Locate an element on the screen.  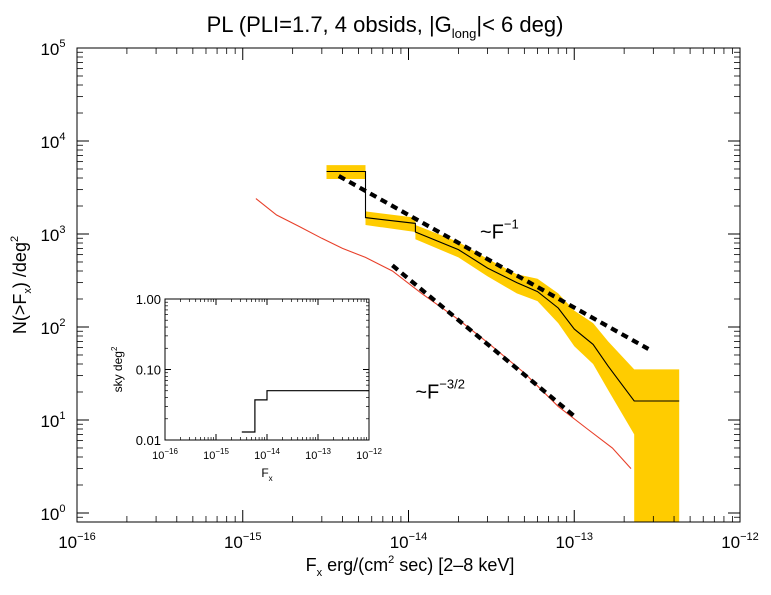
chart-title: PL (PLI=1.7, 4 obsids, |Glong|< 6 deg) is located at coordinates (385, 26).